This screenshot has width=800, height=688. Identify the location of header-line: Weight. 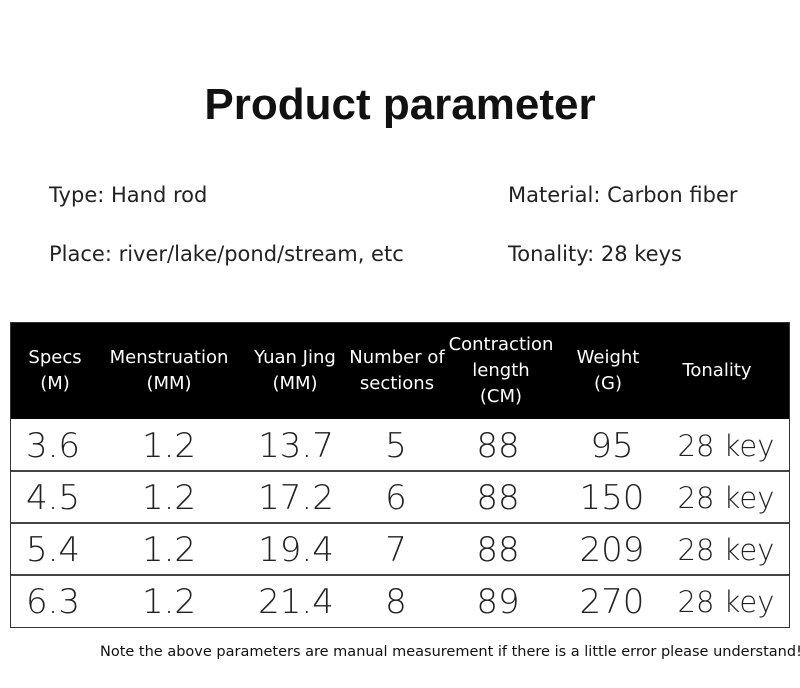
(608, 357).